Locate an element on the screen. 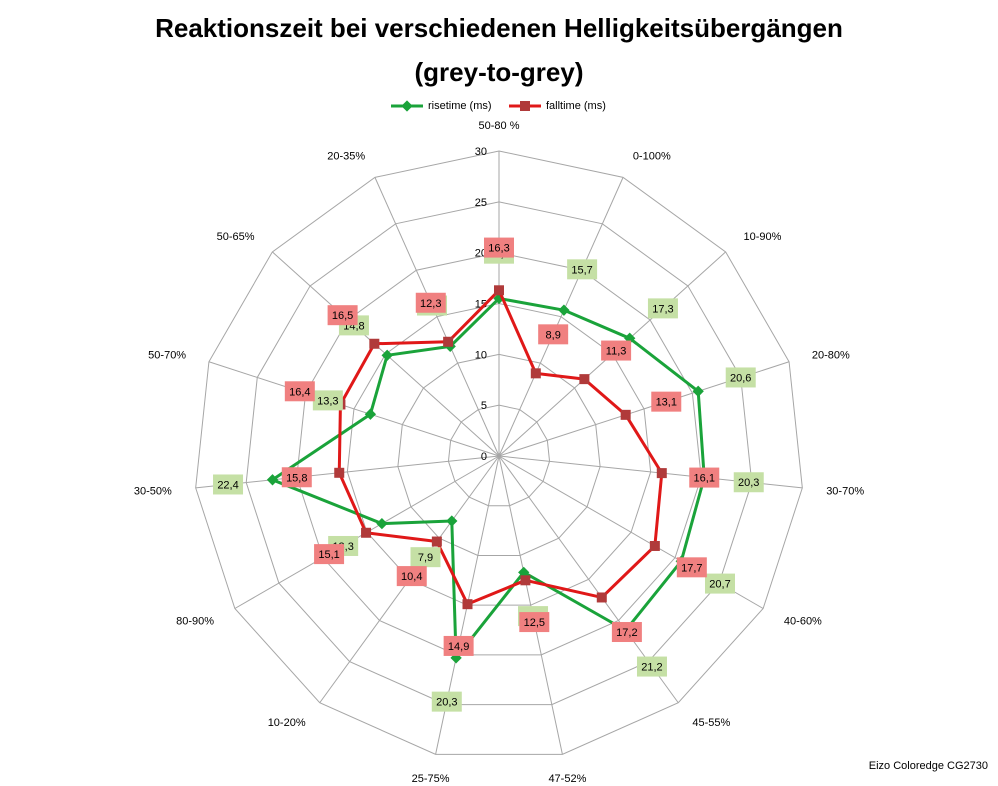  falltime-label: 12,5 is located at coordinates (534, 623).